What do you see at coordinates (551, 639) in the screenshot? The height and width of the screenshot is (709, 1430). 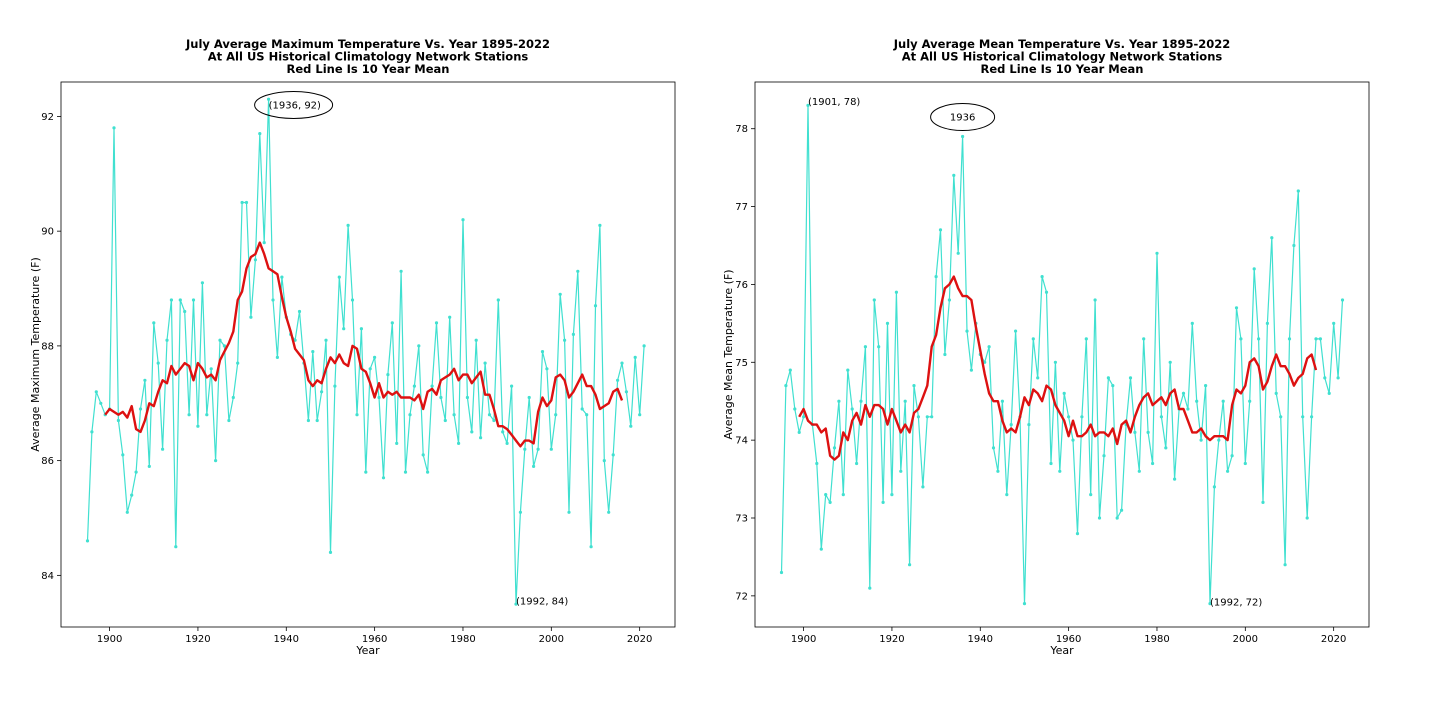 I see `x-tick-label: 2000` at bounding box center [551, 639].